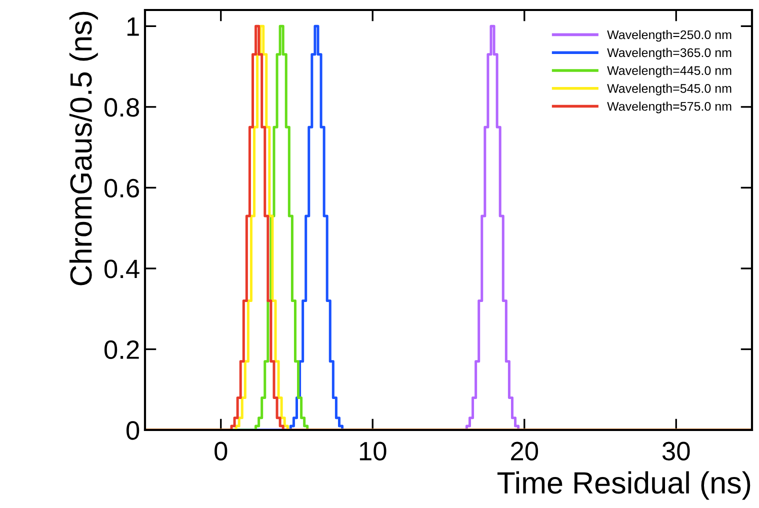 The image size is (759, 508). What do you see at coordinates (83, 149) in the screenshot?
I see `y-axis-title: ChromGaus/0.5 (ns)` at bounding box center [83, 149].